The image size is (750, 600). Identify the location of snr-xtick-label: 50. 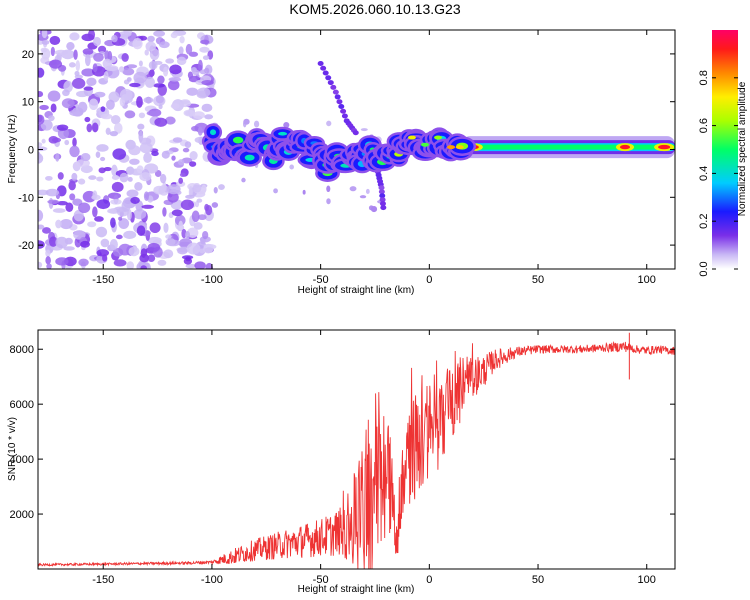
(538, 580).